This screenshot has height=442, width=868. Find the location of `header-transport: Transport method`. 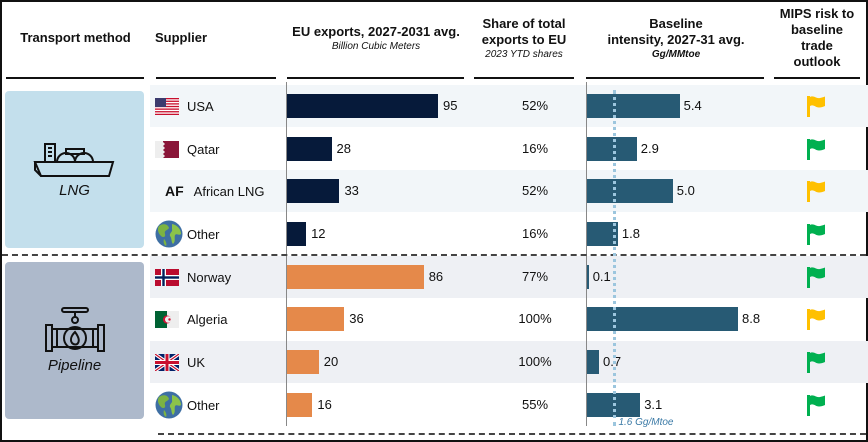

header-transport: Transport method is located at coordinates (75, 38).